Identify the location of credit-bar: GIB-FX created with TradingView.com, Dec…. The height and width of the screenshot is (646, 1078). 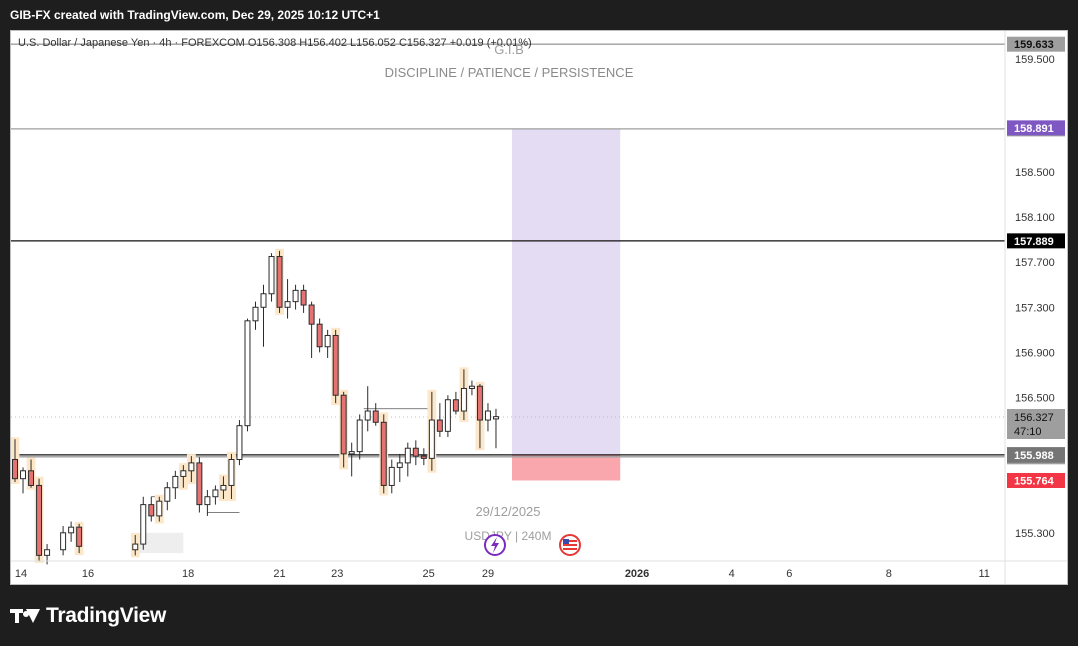
(539, 15).